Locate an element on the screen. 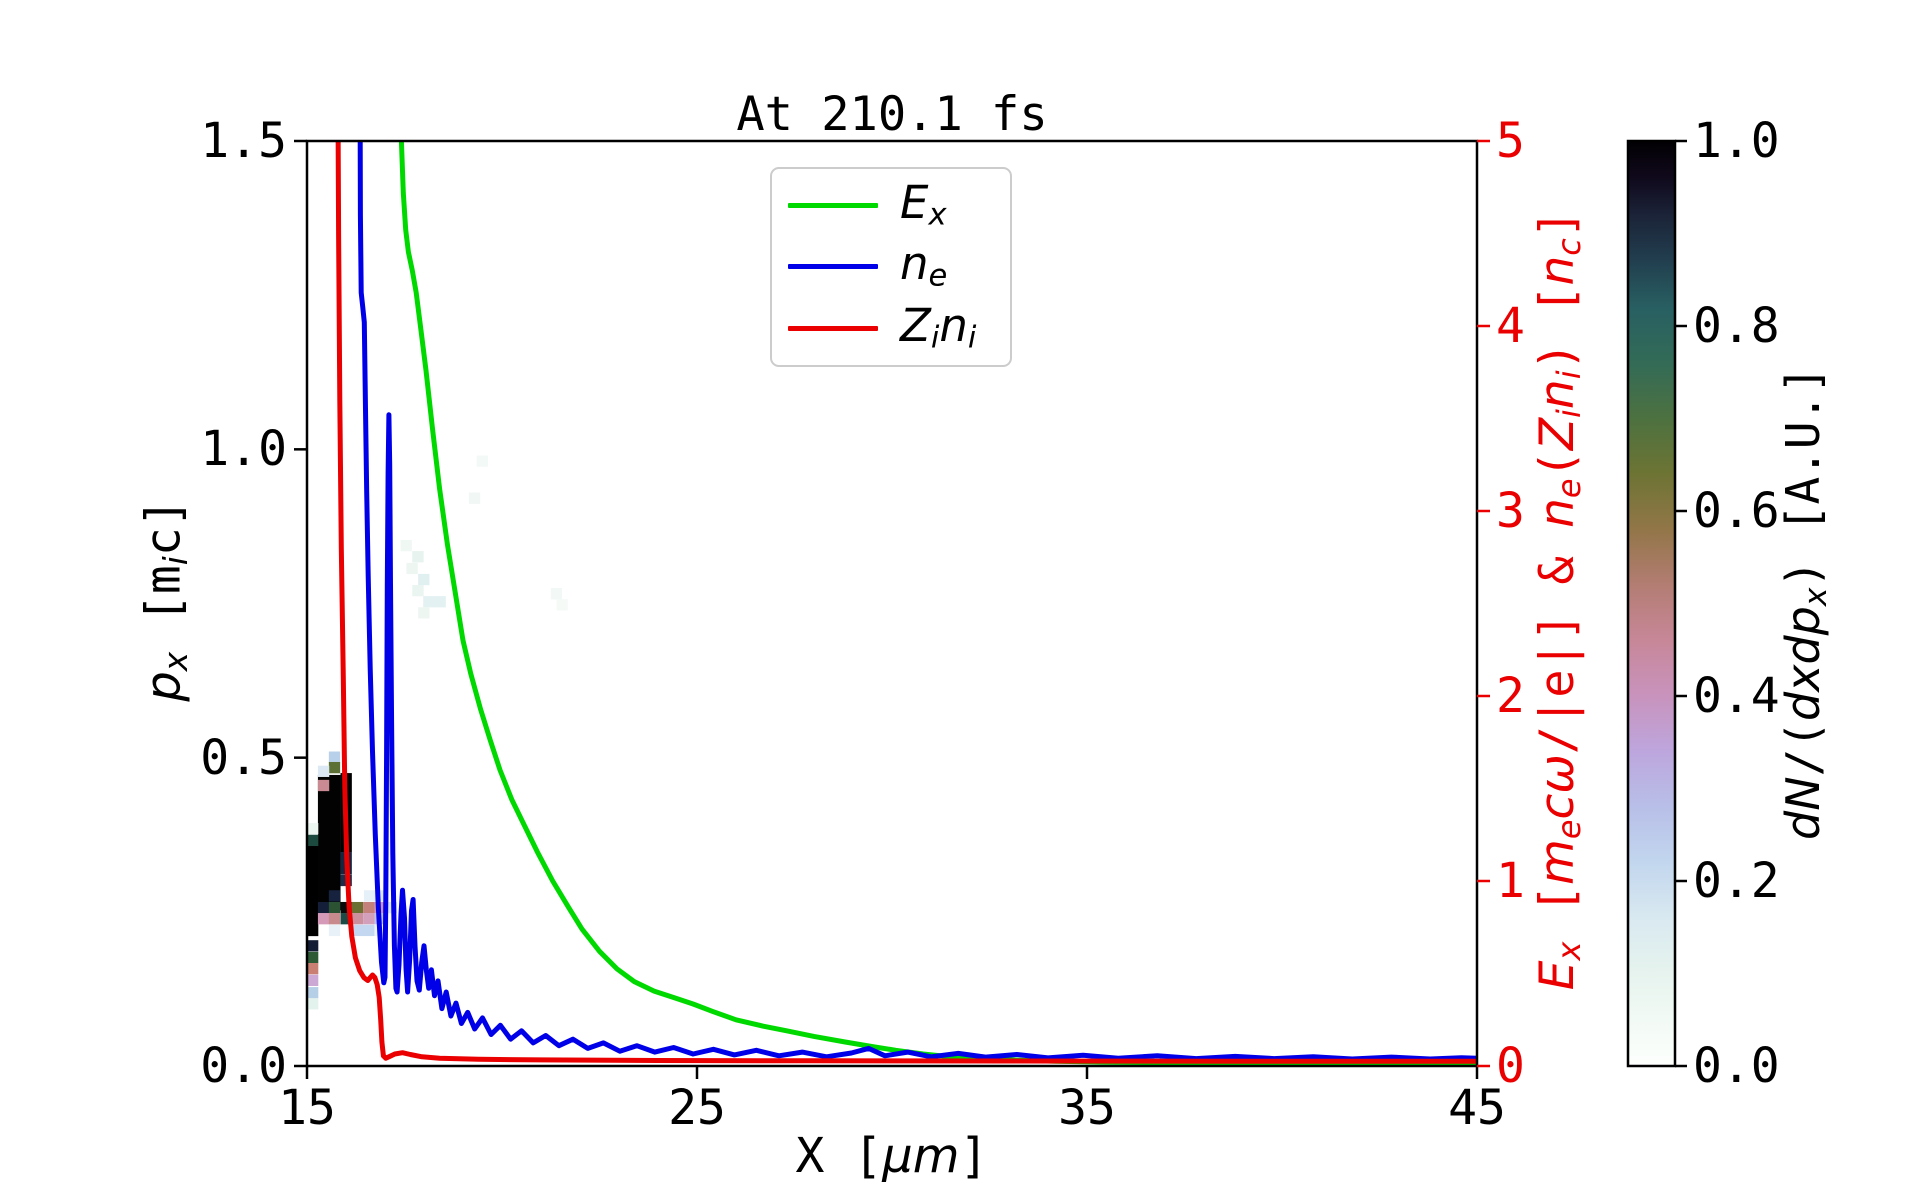 The image size is (1920, 1200). legend-item-label: Ex is located at coordinates (923, 205).